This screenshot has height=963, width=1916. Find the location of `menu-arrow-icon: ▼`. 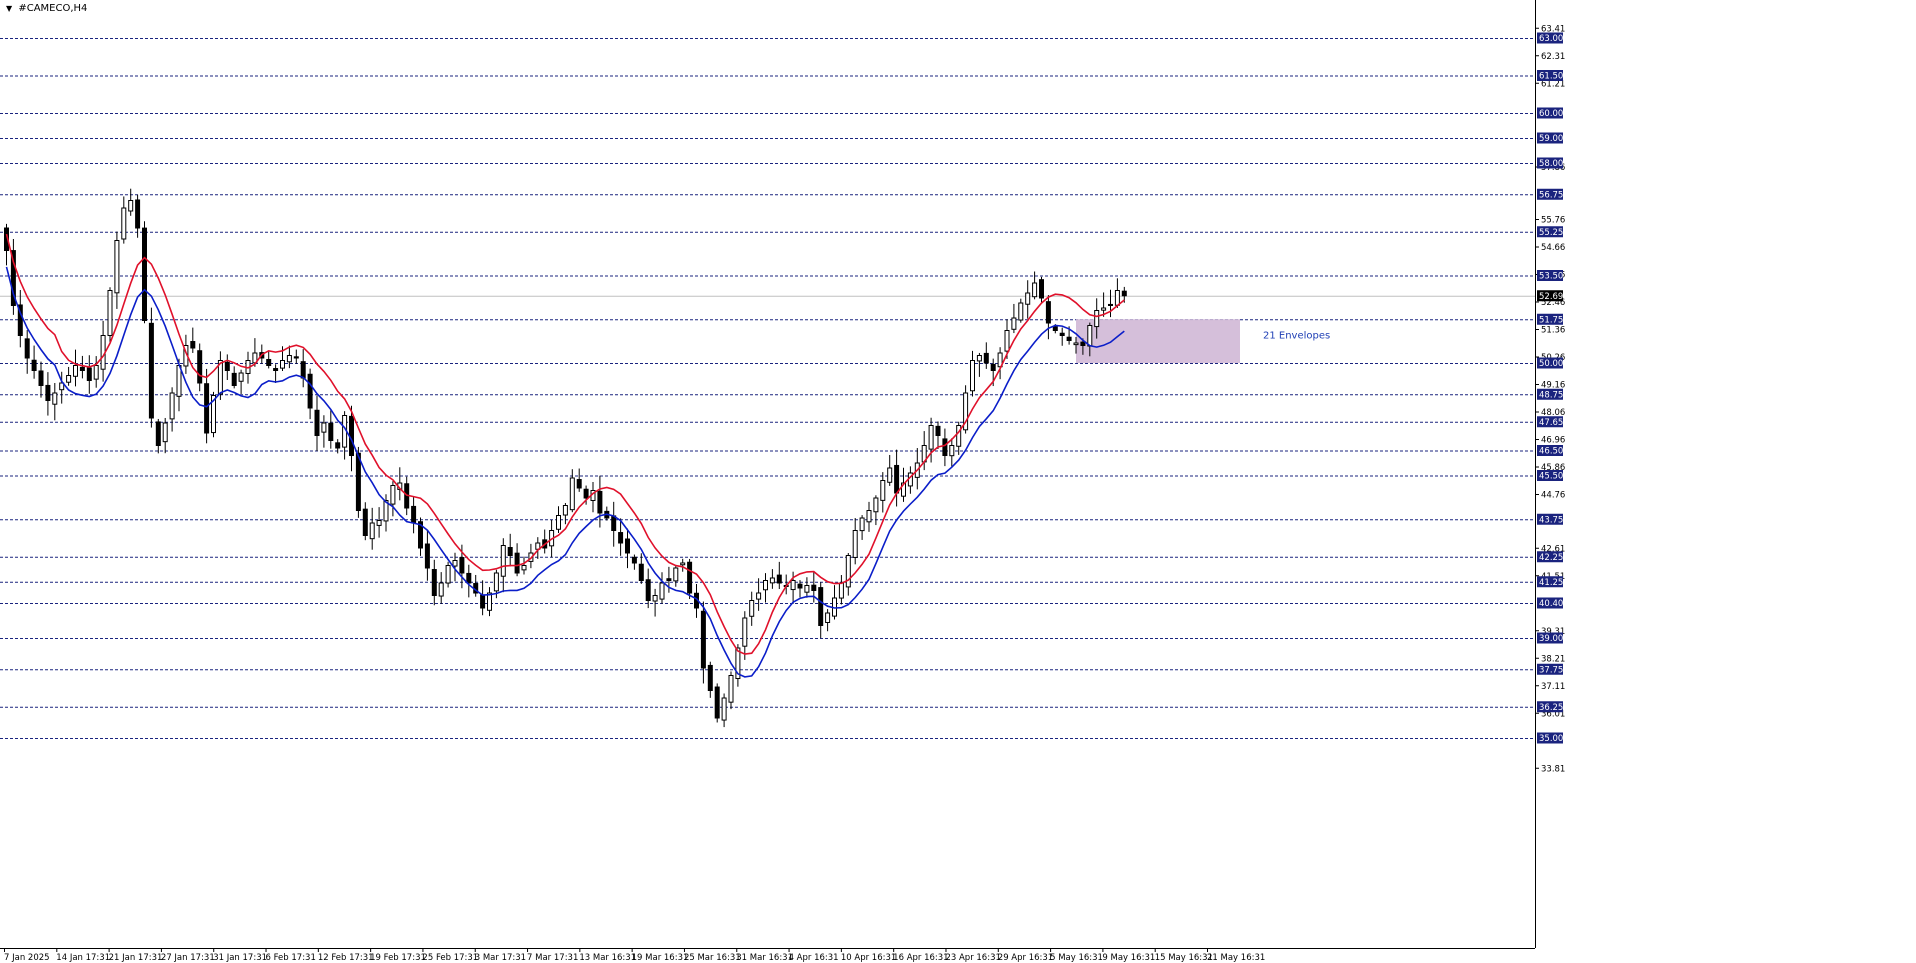

menu-arrow-icon: ▼ is located at coordinates (9, 8).